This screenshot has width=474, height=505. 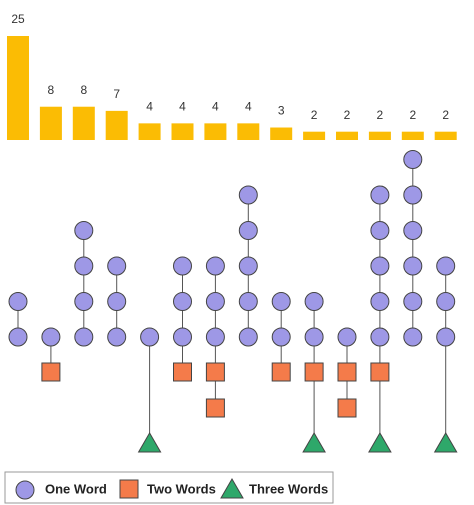 What do you see at coordinates (76, 488) in the screenshot?
I see `legend-label: One Word` at bounding box center [76, 488].